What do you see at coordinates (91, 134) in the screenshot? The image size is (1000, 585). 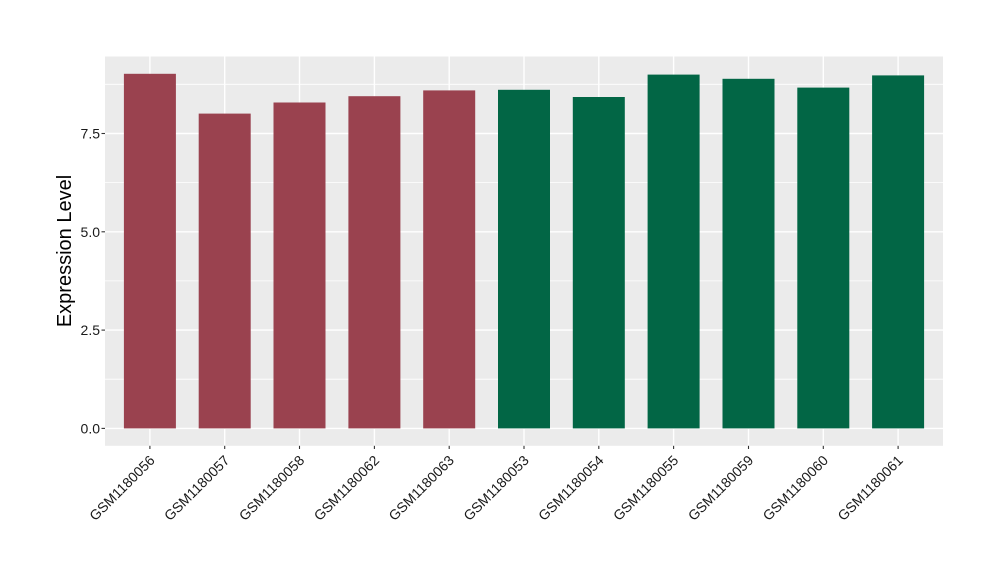 I see `svg-text: 7.5` at bounding box center [91, 134].